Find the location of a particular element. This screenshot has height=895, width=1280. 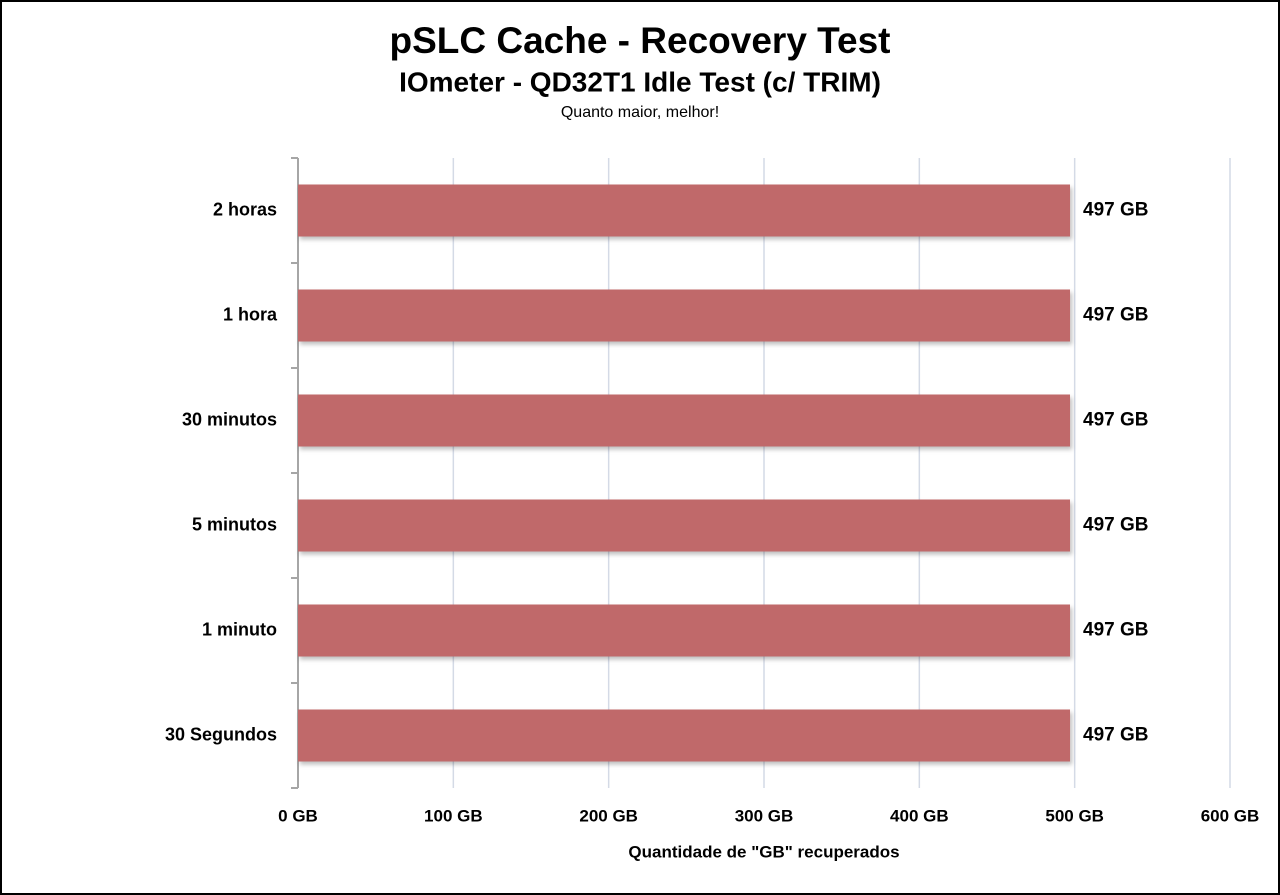

chart-subtitle: IOmeter - QD32T1 Idle Test (c/ TRIM) is located at coordinates (640, 81).